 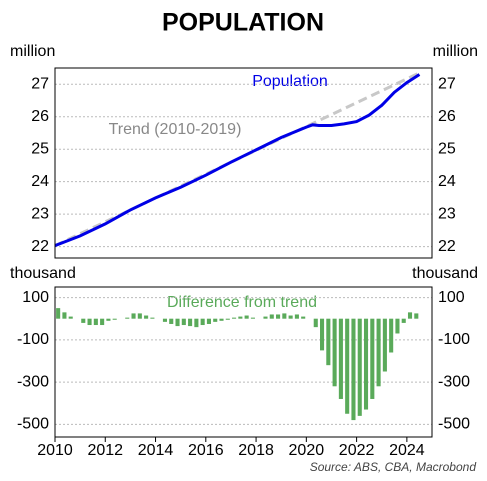 I want to click on x-tick-label: 2024, so click(x=407, y=450).